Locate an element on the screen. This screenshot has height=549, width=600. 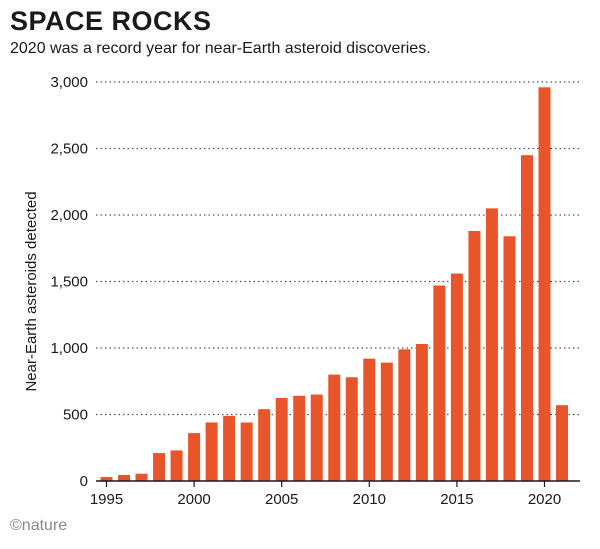
bar-2015 is located at coordinates (456, 377).